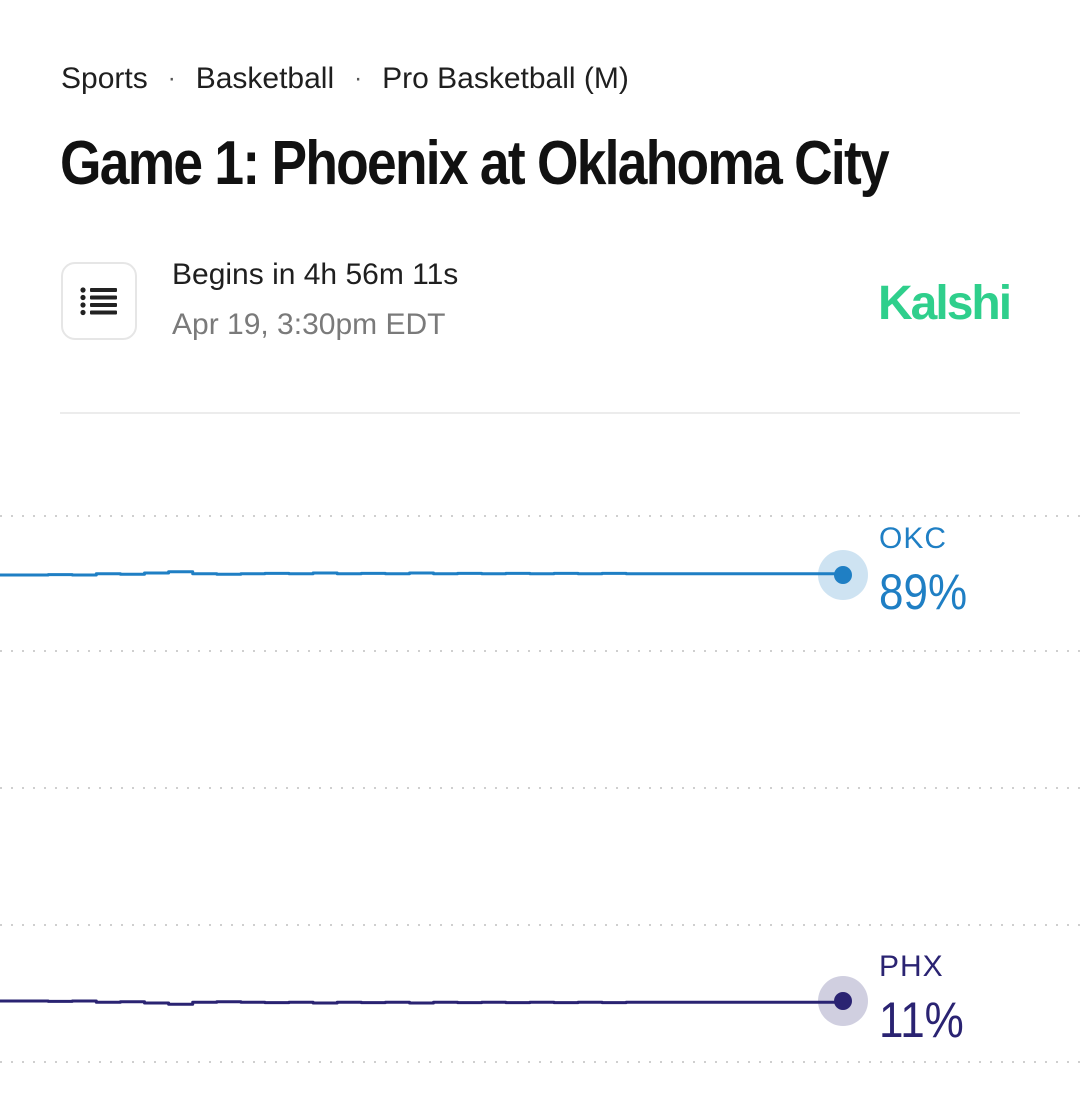 The height and width of the screenshot is (1097, 1080). I want to click on series-label-okc: OKC, so click(913, 538).